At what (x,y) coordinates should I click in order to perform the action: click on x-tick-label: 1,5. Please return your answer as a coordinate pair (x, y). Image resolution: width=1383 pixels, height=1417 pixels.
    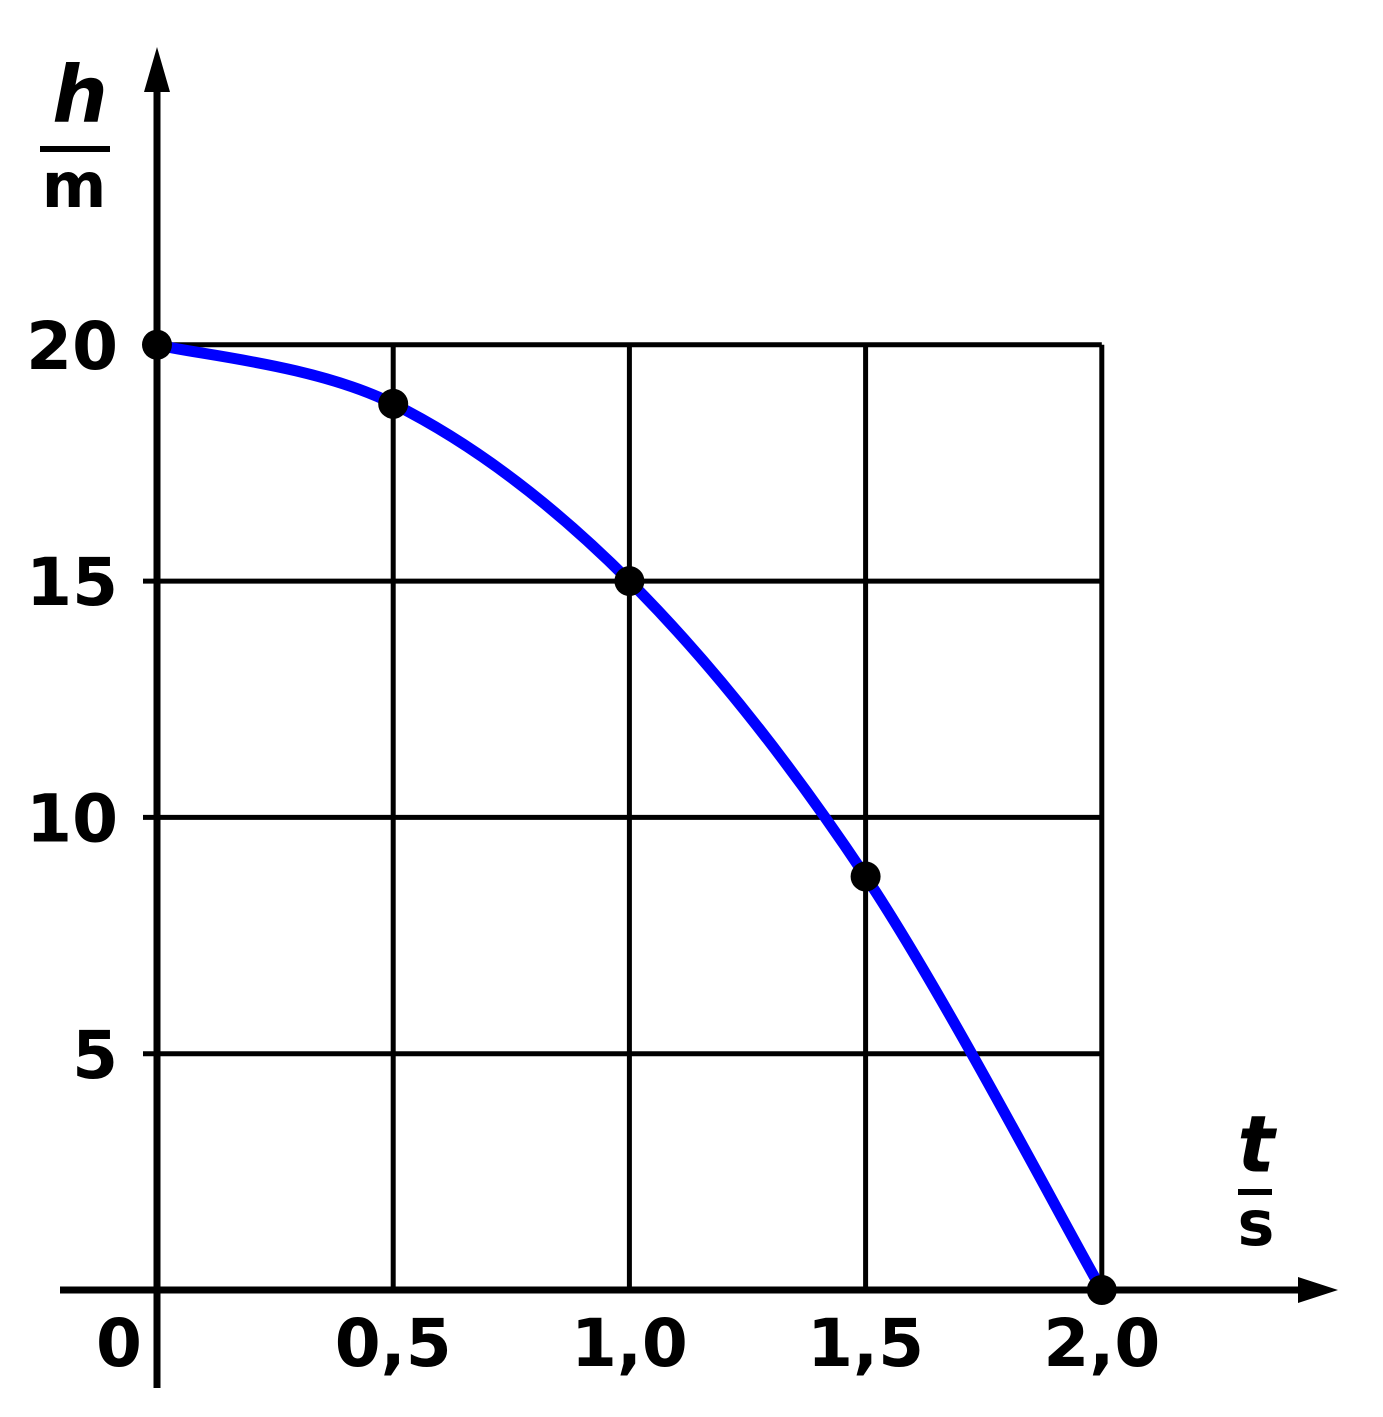
    Looking at the image, I should click on (865, 1343).